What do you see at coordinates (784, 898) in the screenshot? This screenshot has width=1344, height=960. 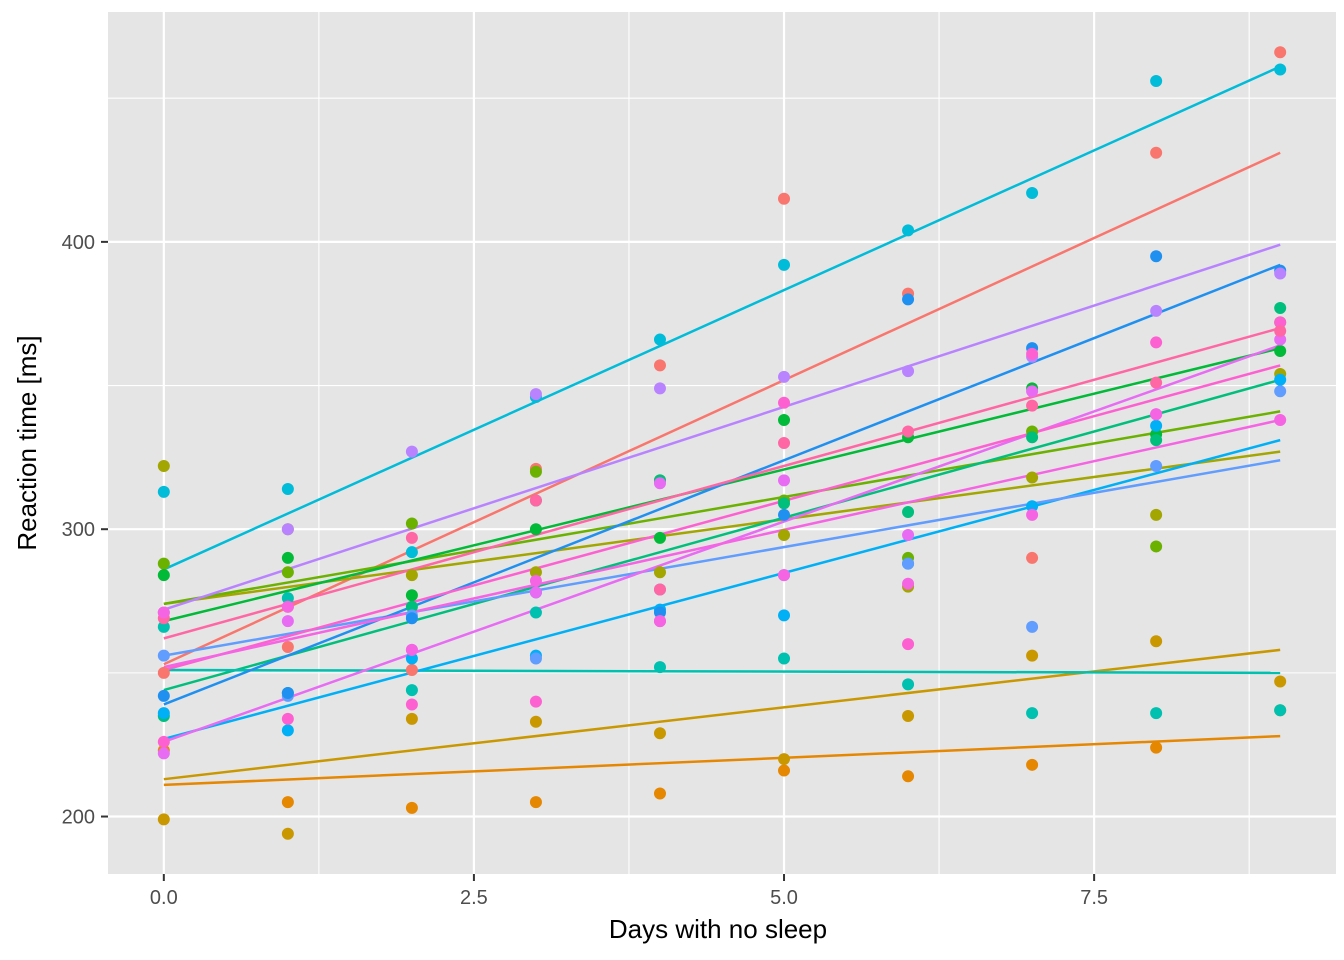 I see `x-tick-label: 5.0` at bounding box center [784, 898].